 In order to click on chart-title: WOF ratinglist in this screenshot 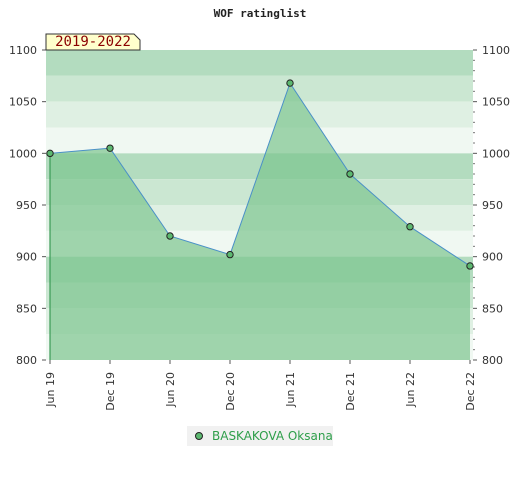, I will do `click(260, 13)`.